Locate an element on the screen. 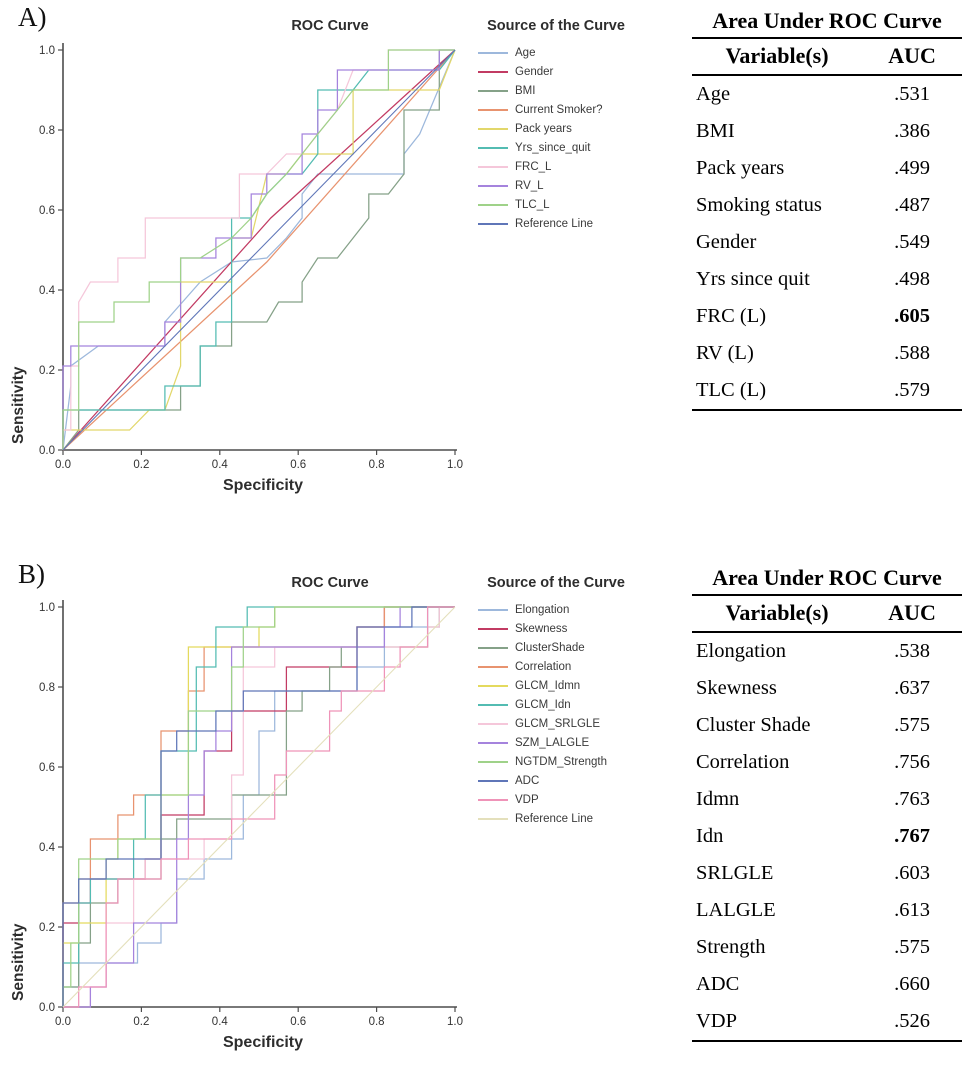 Image resolution: width=967 pixels, height=1081 pixels. legend-item: Gender is located at coordinates (569, 72).